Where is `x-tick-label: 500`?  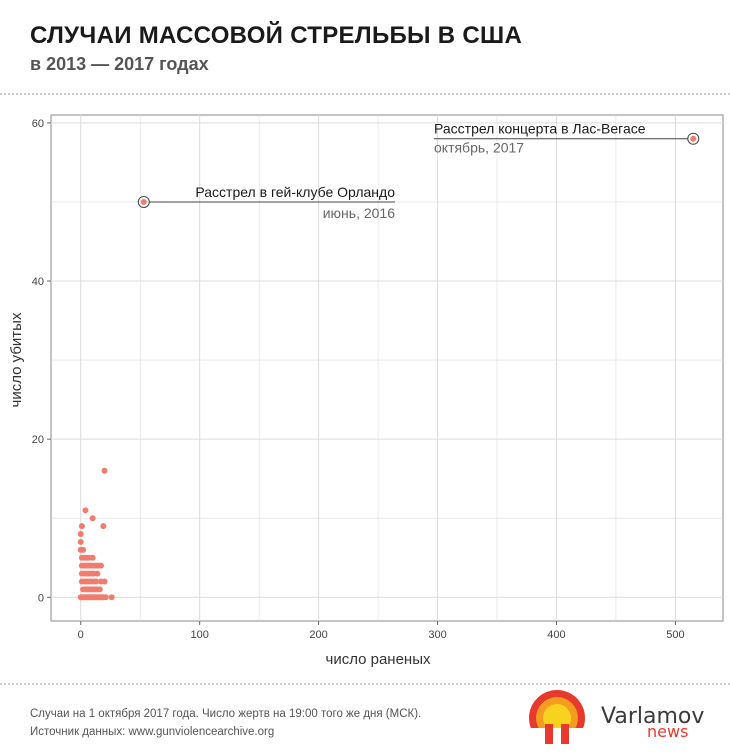 x-tick-label: 500 is located at coordinates (675, 635).